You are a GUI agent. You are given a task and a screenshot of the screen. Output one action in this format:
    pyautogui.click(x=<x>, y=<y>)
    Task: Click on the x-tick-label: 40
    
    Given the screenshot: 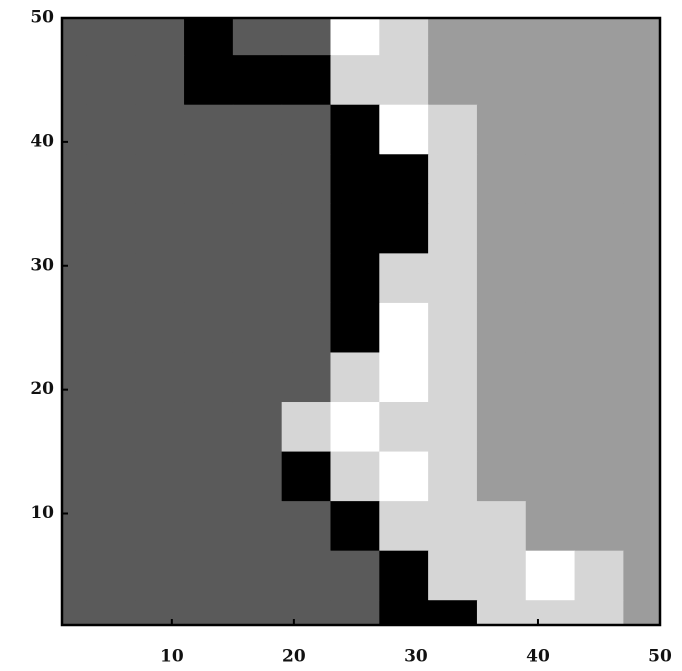 What is the action you would take?
    pyautogui.click(x=538, y=657)
    